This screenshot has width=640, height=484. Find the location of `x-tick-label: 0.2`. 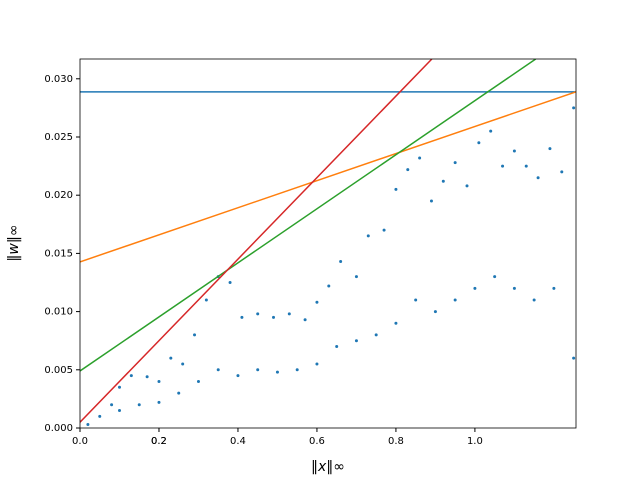

x-tick-label: 0.2 is located at coordinates (159, 441).